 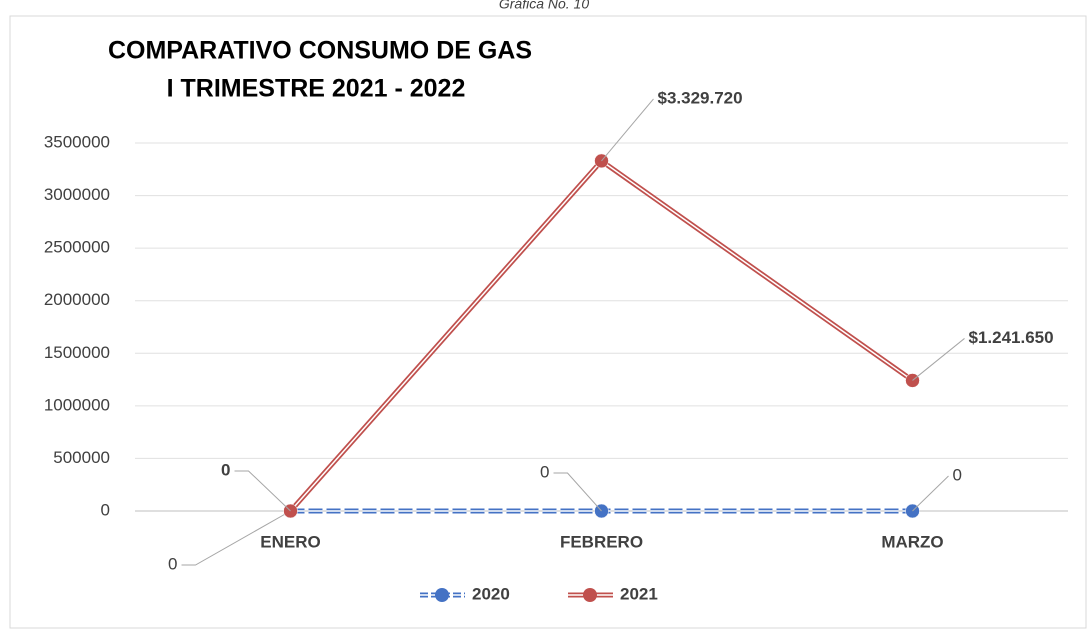 What do you see at coordinates (77, 299) in the screenshot?
I see `y-tick-label: 2000000` at bounding box center [77, 299].